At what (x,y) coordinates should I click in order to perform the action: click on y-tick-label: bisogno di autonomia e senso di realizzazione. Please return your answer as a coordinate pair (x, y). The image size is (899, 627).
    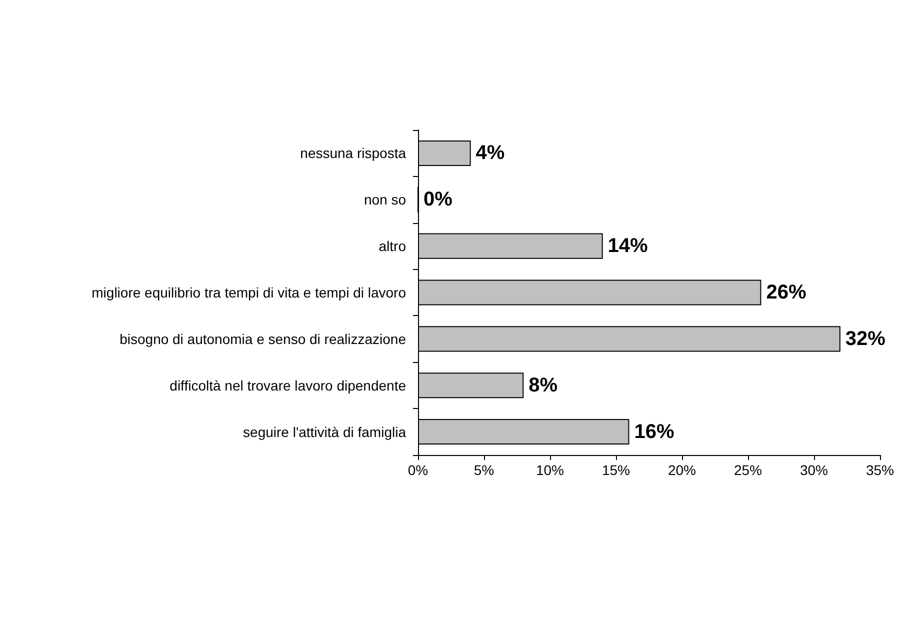
    Looking at the image, I should click on (263, 338).